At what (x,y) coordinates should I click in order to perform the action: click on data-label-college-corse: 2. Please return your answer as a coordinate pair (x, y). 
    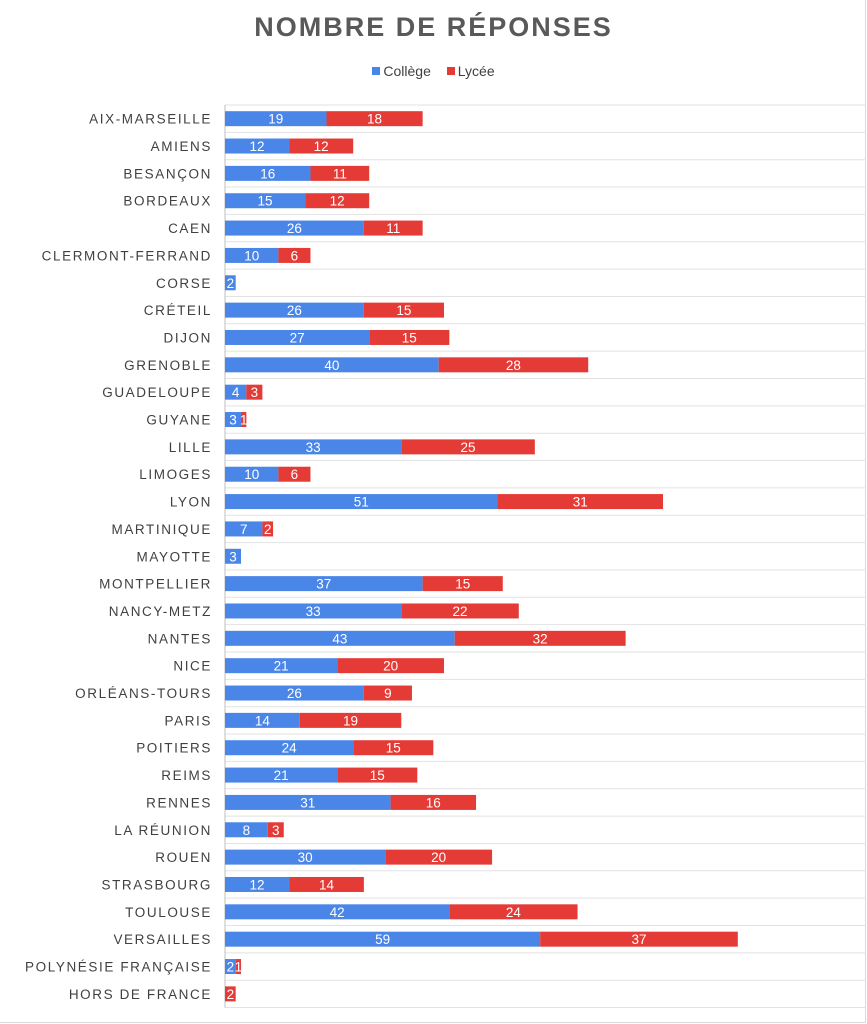
    Looking at the image, I should click on (231, 283).